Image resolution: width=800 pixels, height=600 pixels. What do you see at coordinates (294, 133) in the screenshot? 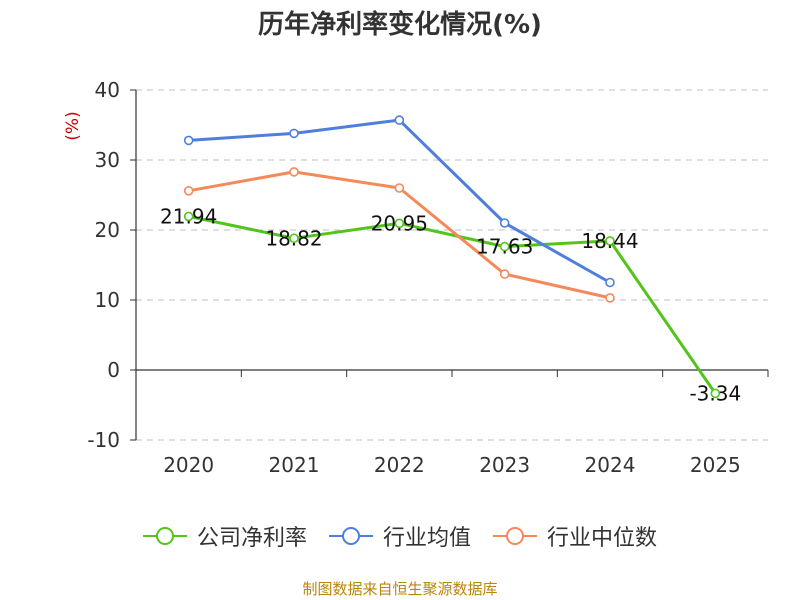
I see `series-1-point-2021` at bounding box center [294, 133].